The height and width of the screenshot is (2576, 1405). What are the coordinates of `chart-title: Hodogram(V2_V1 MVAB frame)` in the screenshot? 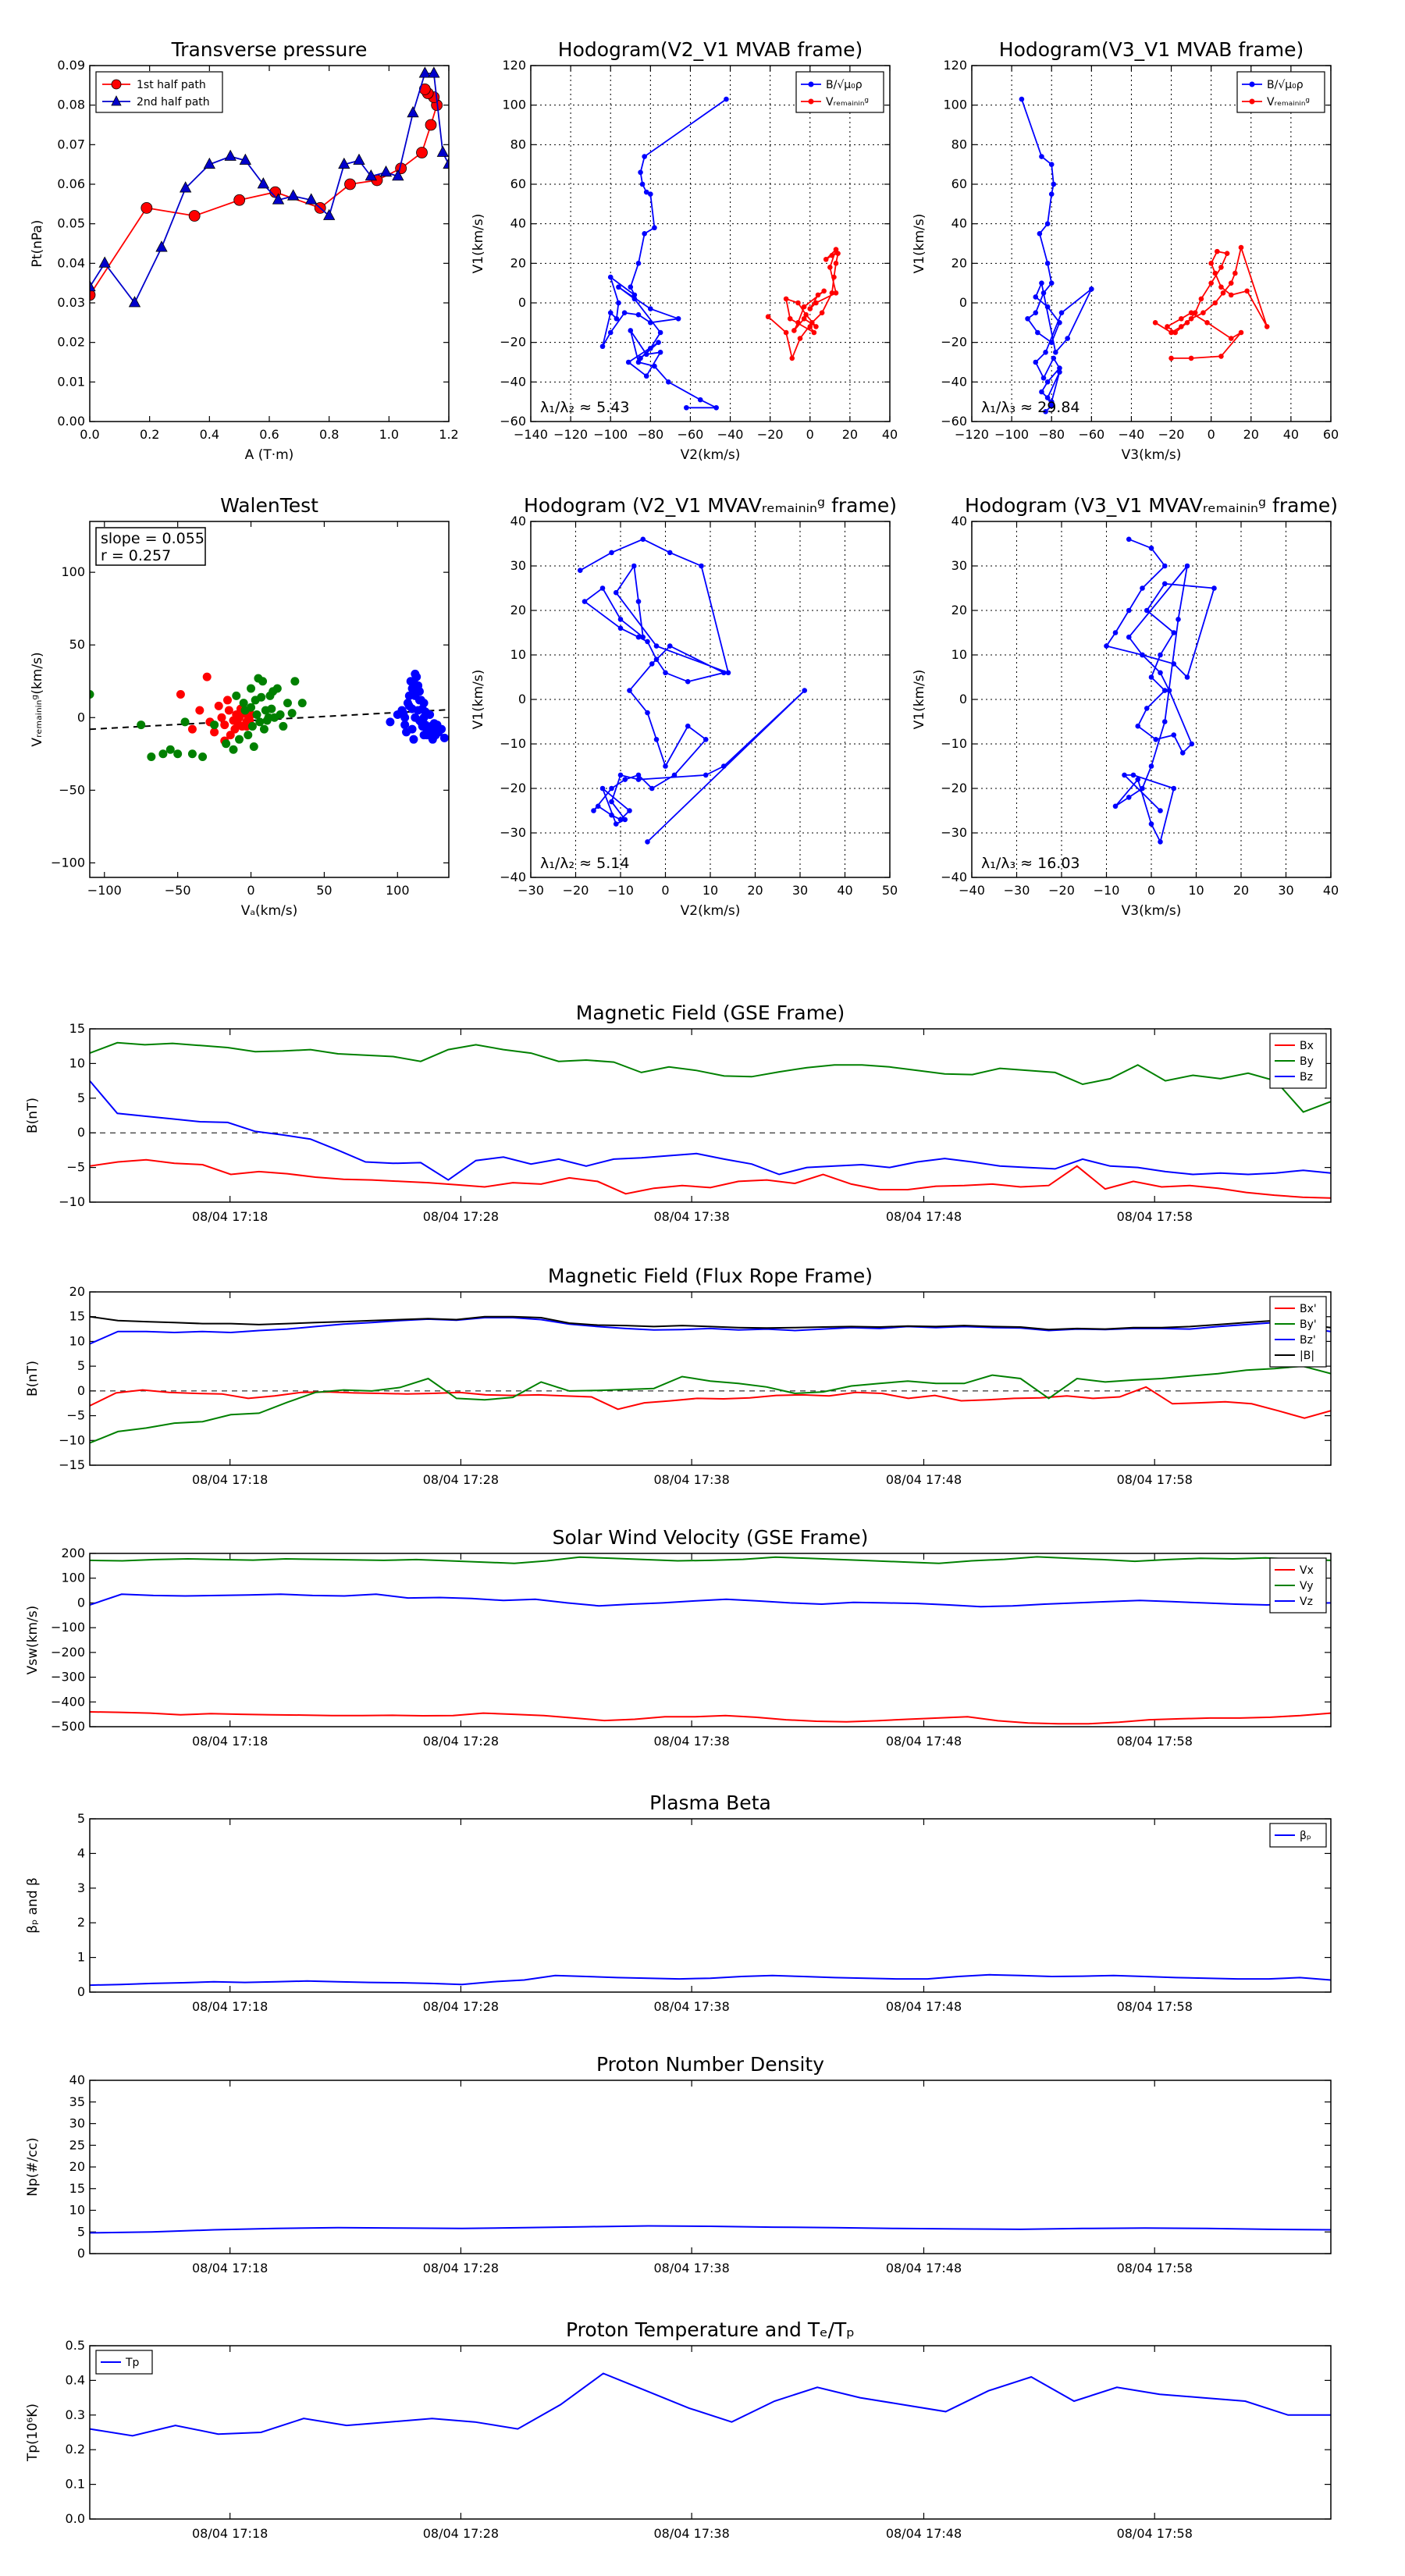 It's located at (711, 49).